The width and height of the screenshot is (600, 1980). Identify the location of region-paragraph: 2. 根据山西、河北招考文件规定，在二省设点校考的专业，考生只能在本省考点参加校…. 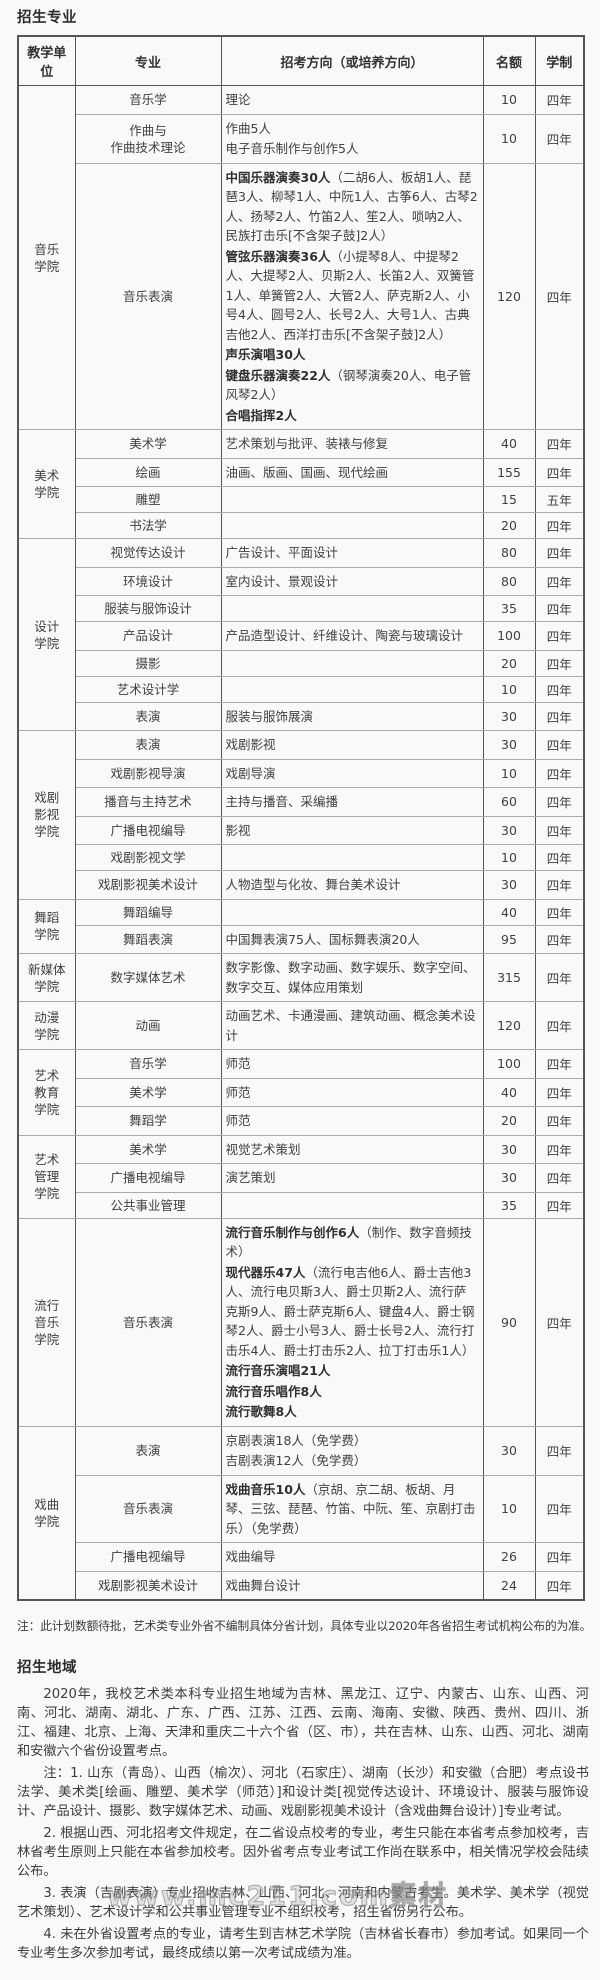
(303, 1852).